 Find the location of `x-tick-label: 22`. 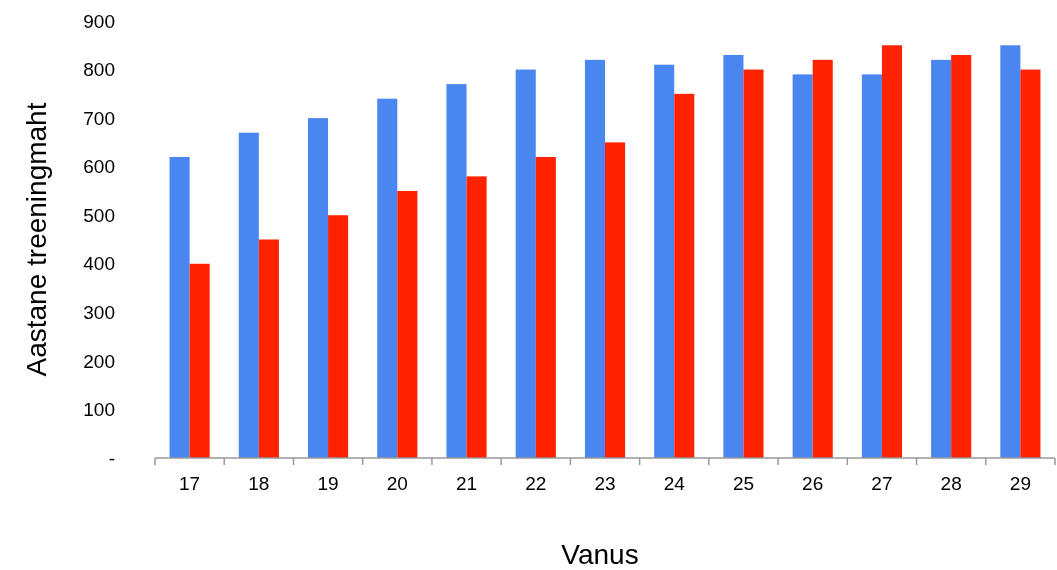

x-tick-label: 22 is located at coordinates (536, 483).